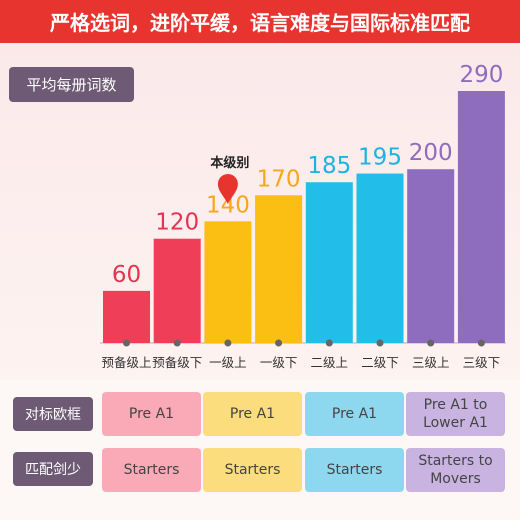  I want to click on row-label-yle: 匹配剑少, so click(53, 469).